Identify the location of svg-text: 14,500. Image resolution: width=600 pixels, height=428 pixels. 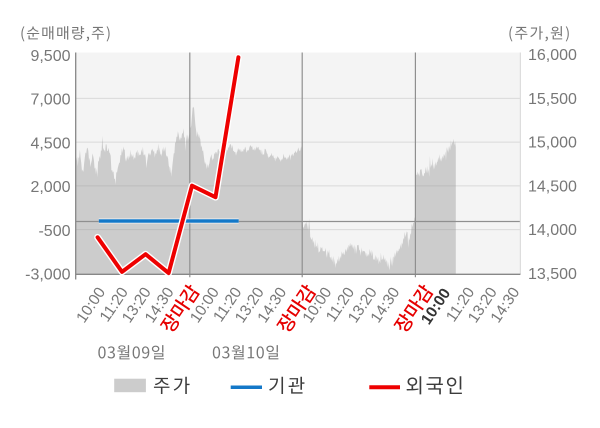
(552, 187).